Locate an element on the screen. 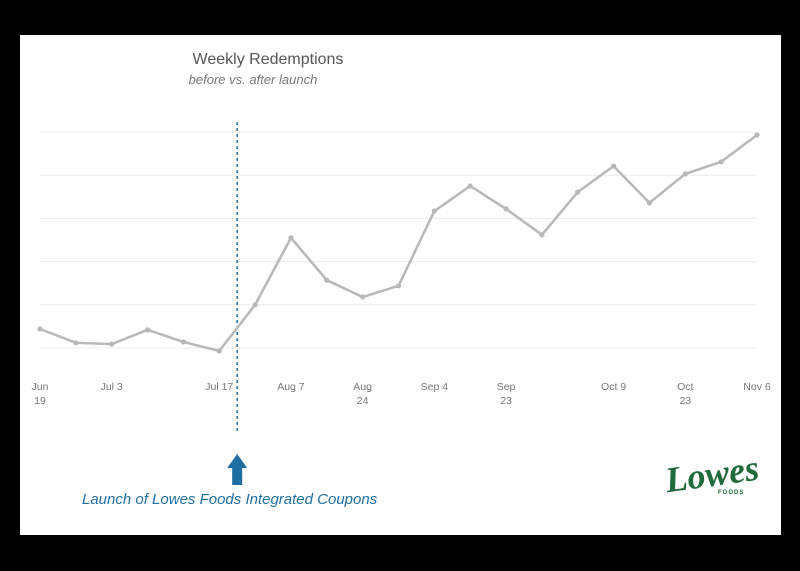  x-tick-label: Sep 4 is located at coordinates (434, 387).